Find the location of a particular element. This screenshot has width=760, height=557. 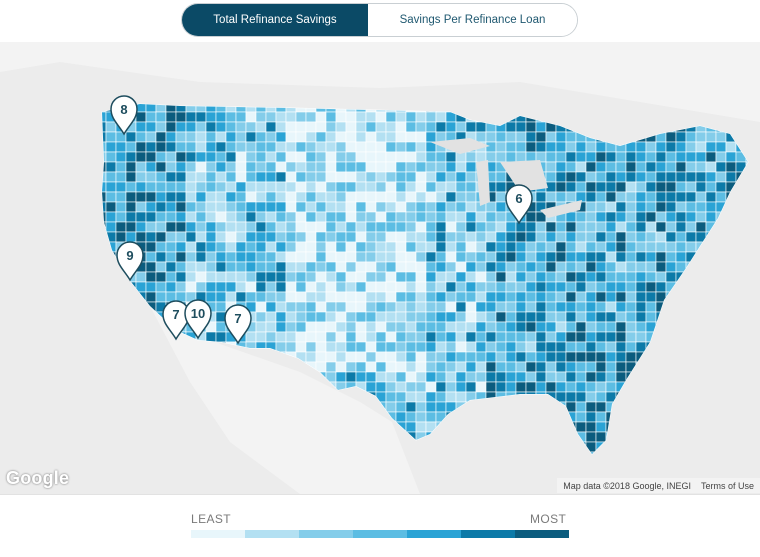

terms-of-use-link: Terms of Use is located at coordinates (727, 485).